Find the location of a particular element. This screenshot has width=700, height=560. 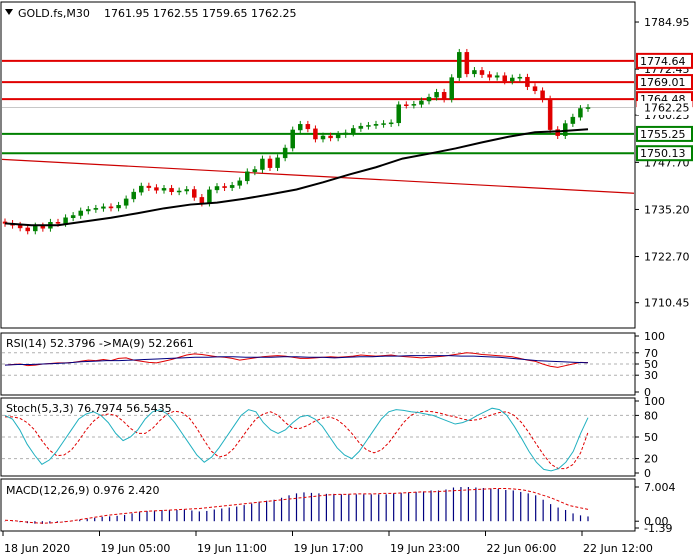

price-axis-label: 1710.45 is located at coordinates (667, 303).